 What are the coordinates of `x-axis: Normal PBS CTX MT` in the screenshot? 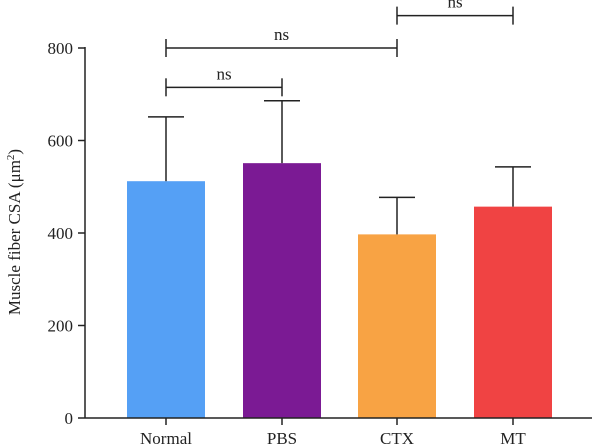 It's located at (338, 431).